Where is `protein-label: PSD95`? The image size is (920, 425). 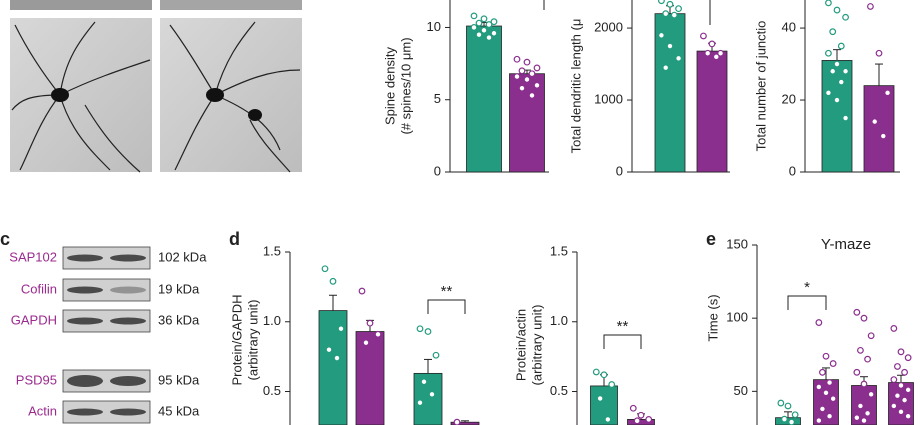 protein-label: PSD95 is located at coordinates (36, 379).